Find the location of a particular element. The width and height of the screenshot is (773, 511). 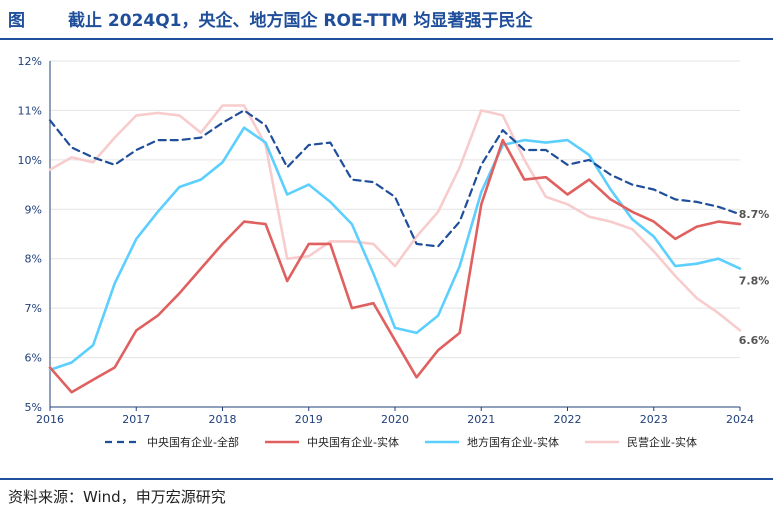

x-tick-label: 2016 is located at coordinates (50, 419).